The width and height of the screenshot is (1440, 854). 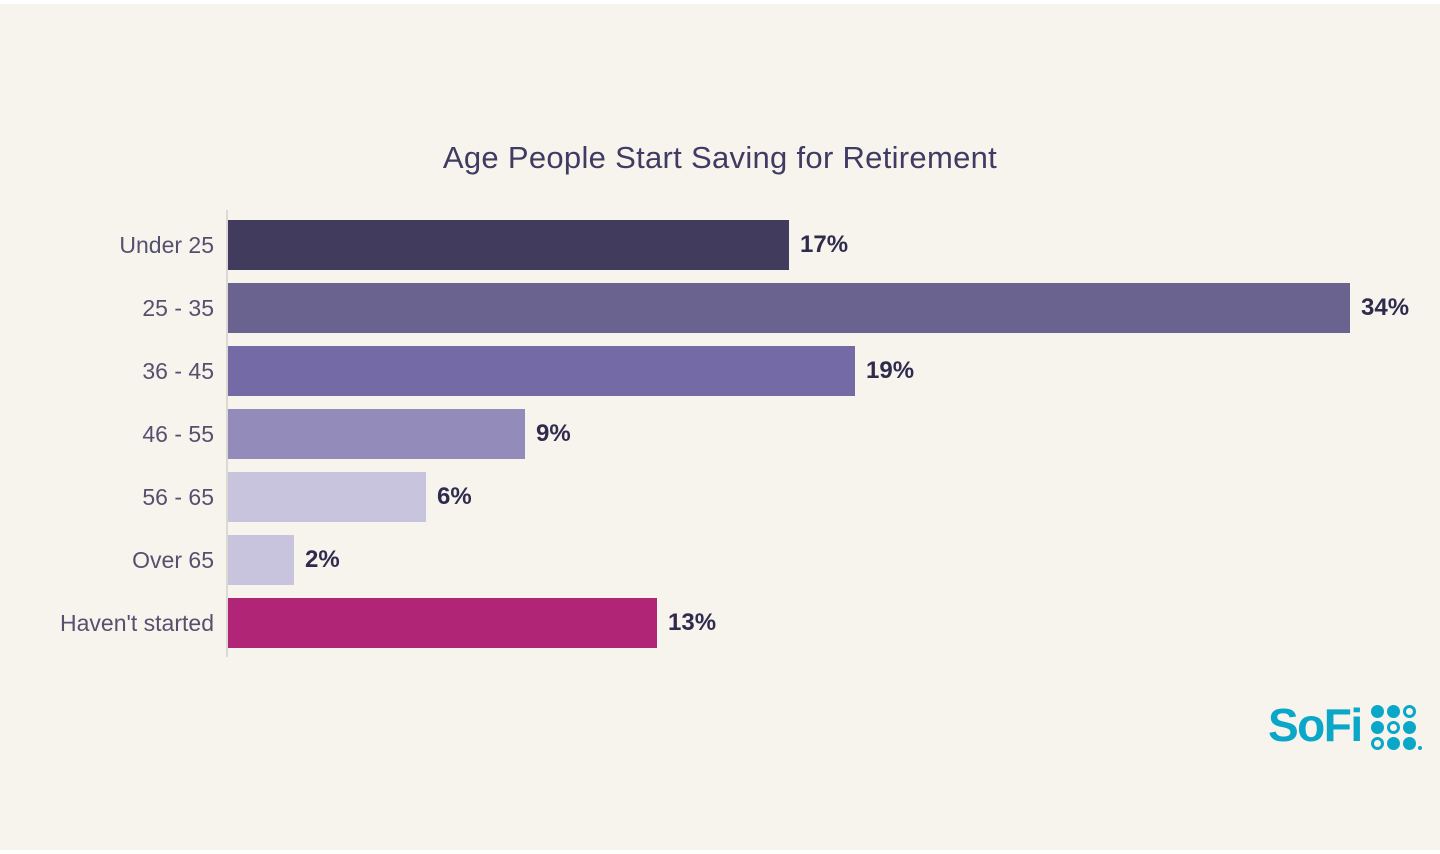 I want to click on chart-title: Age People Start Saving for Retirement, so click(x=720, y=157).